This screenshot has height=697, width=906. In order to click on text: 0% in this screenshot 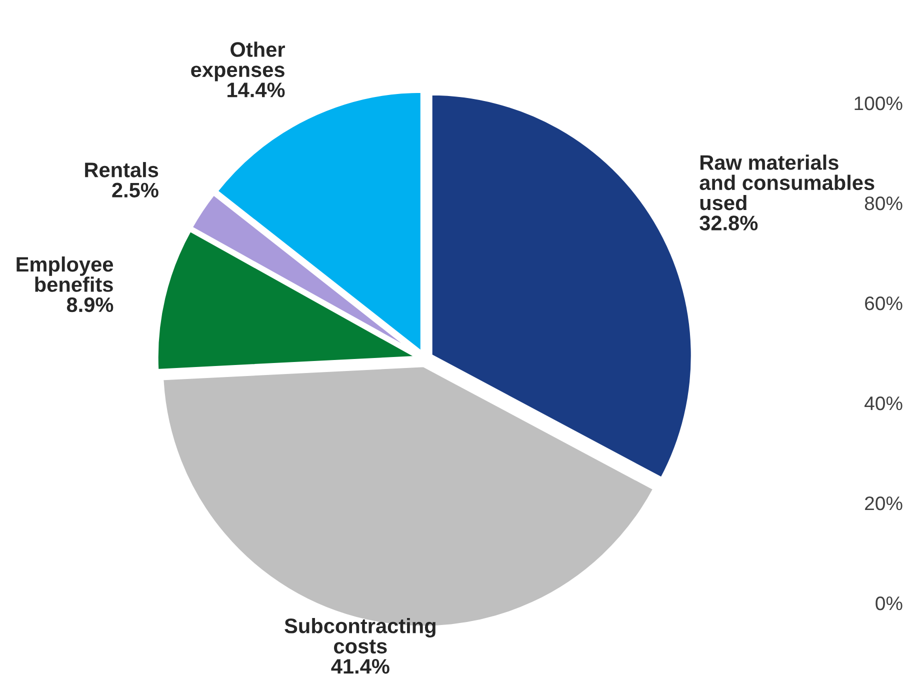, I will do `click(889, 603)`.